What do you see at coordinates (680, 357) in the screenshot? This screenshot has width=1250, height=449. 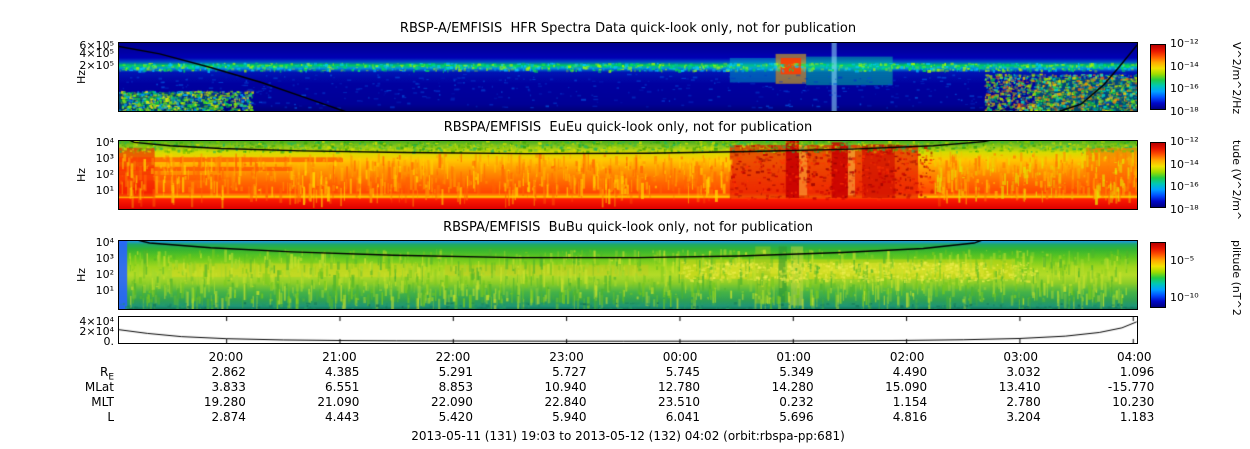 I see `time-tick-label: 00:00` at bounding box center [680, 357].